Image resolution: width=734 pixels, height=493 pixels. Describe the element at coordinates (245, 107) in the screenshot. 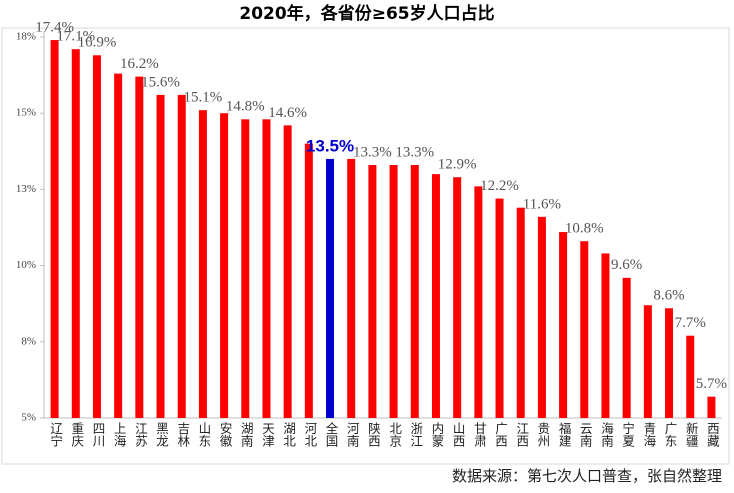

I see `value-label: 14.8%` at that location.